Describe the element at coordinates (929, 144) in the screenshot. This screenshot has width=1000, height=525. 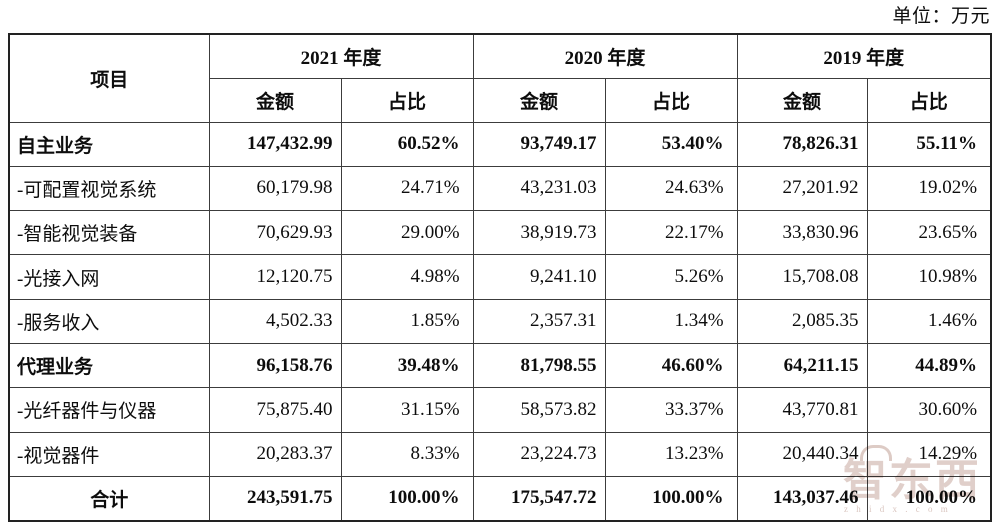
I see `share-cell: 55.11%` at that location.